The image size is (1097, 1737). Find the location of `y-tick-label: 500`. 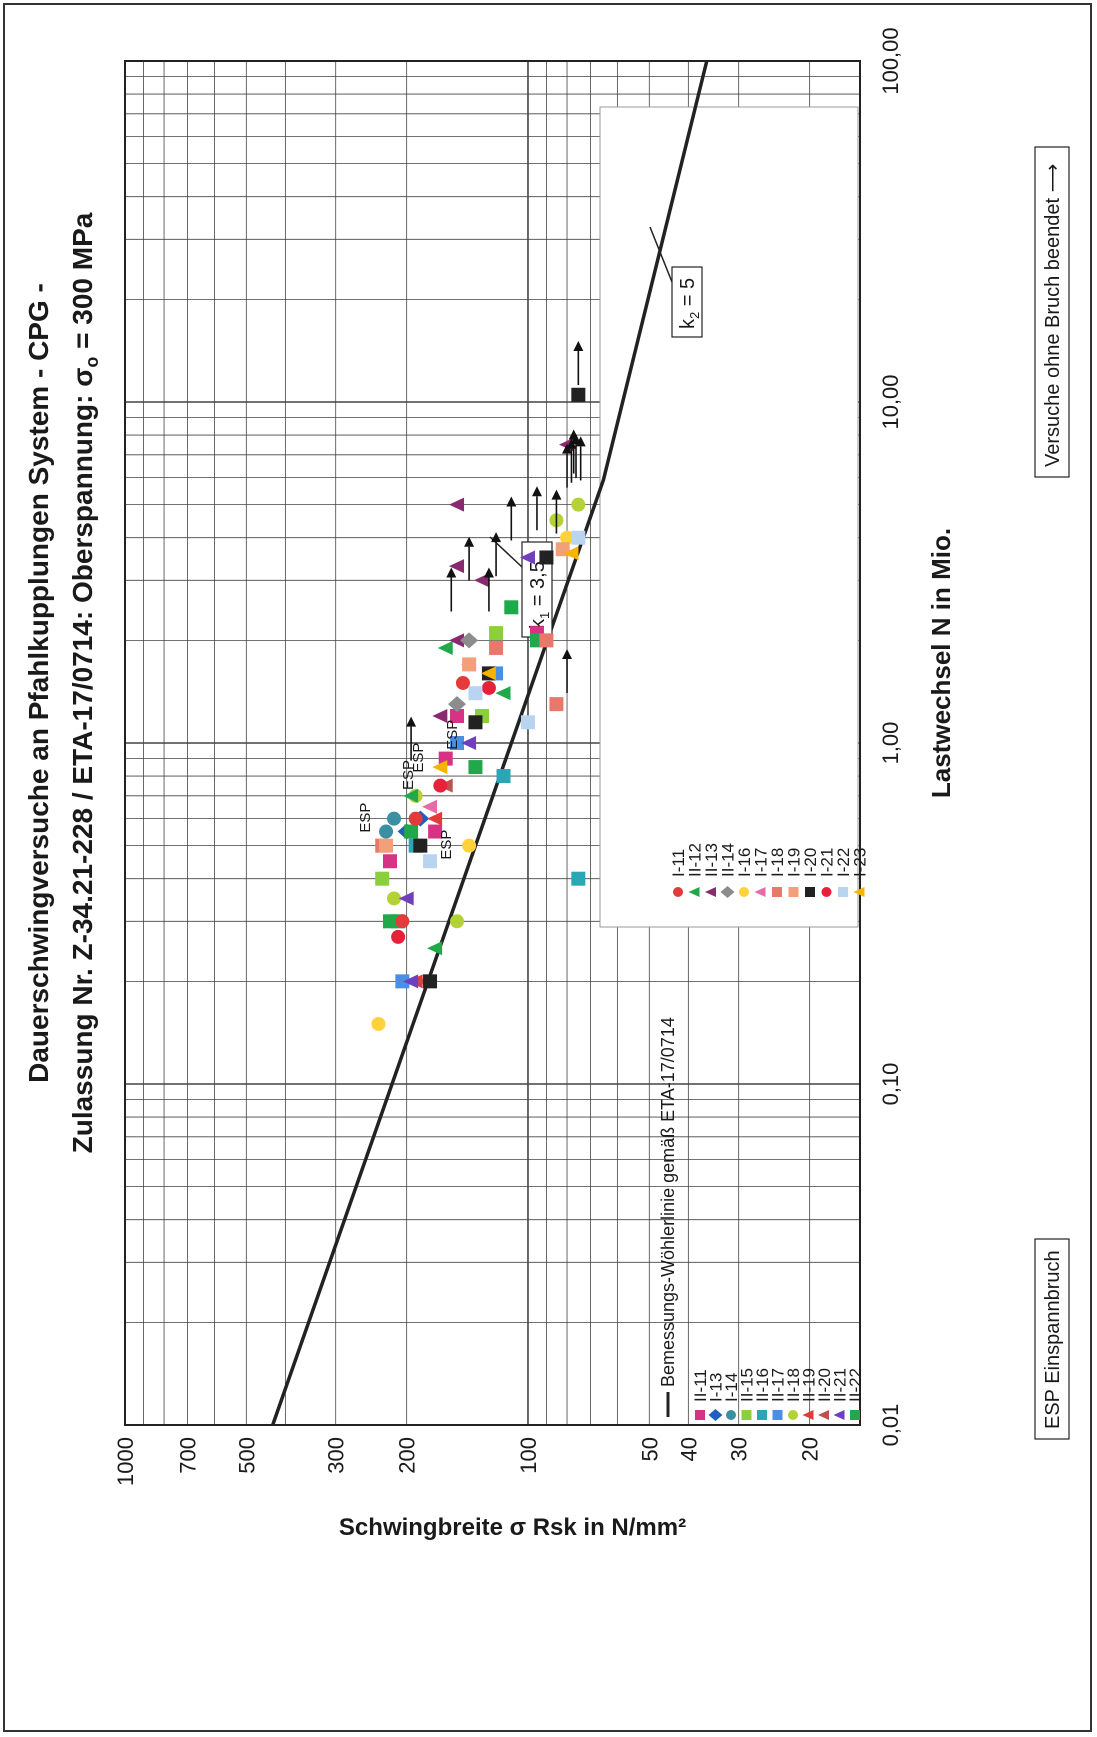

y-tick-label: 500 is located at coordinates (246, 1455).